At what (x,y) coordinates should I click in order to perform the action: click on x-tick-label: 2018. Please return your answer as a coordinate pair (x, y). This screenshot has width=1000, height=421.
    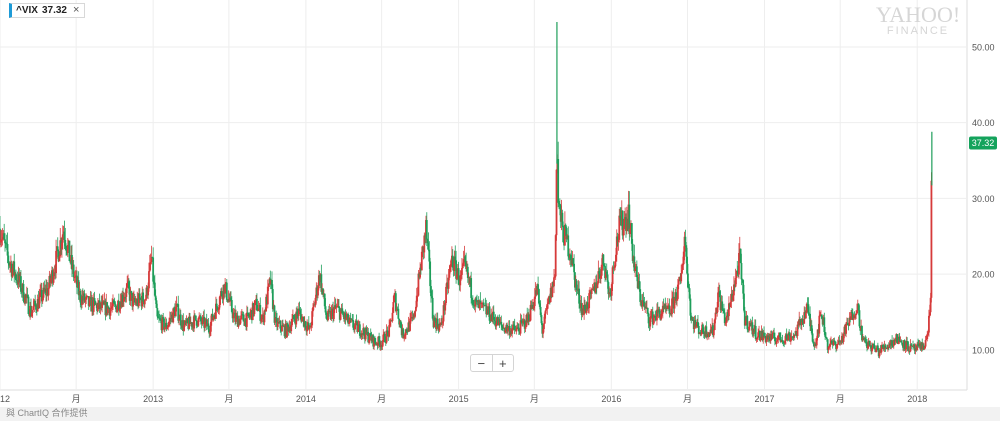
    Looking at the image, I should click on (917, 399).